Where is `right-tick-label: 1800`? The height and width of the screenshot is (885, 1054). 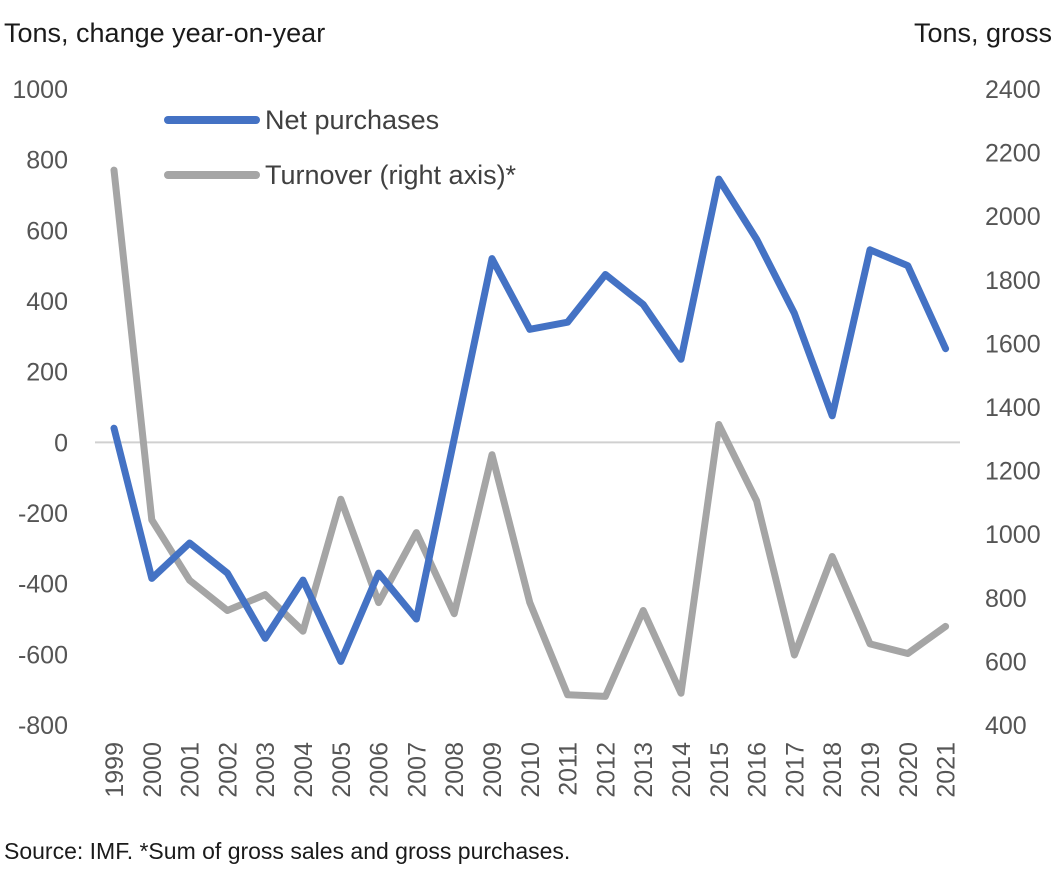 right-tick-label: 1800 is located at coordinates (1013, 281).